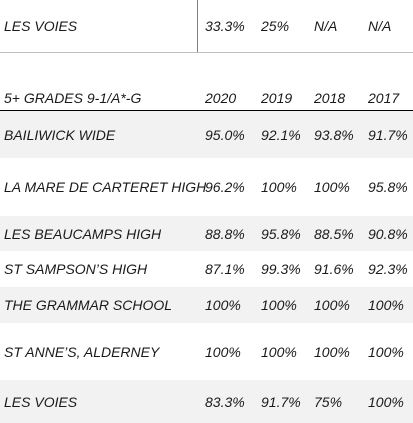  What do you see at coordinates (328, 401) in the screenshot?
I see `value-2018: 75%` at bounding box center [328, 401].